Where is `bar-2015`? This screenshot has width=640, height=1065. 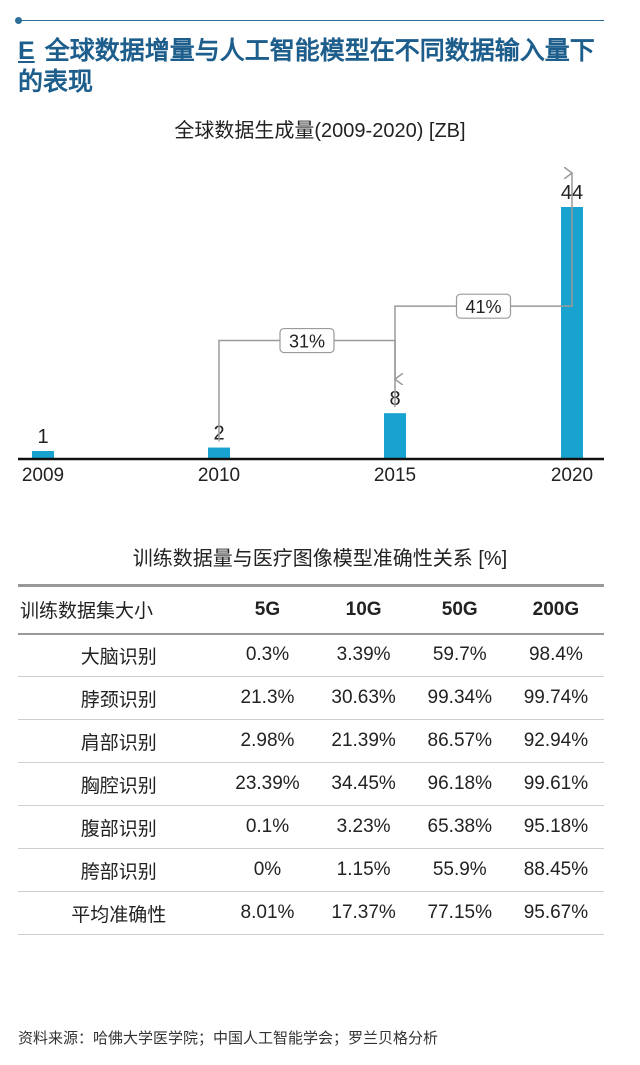 bar-2015 is located at coordinates (395, 436).